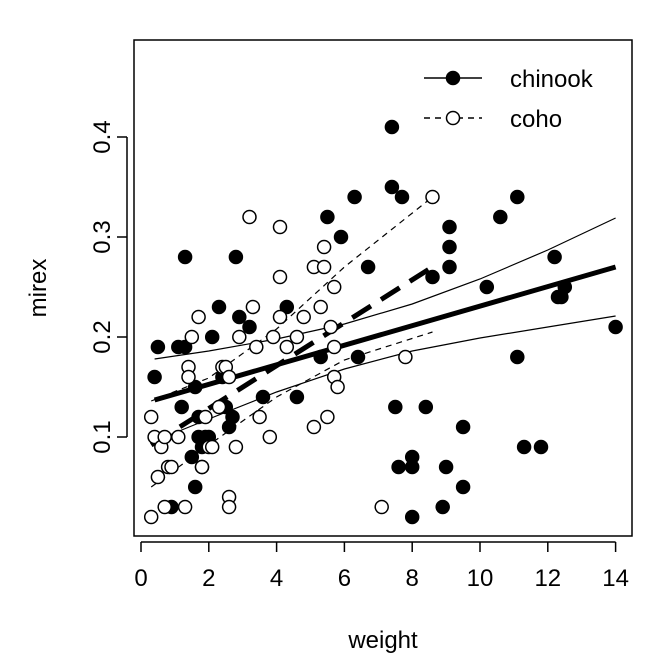  Describe the element at coordinates (102, 336) in the screenshot. I see `y-tick-label: 0.2` at that location.